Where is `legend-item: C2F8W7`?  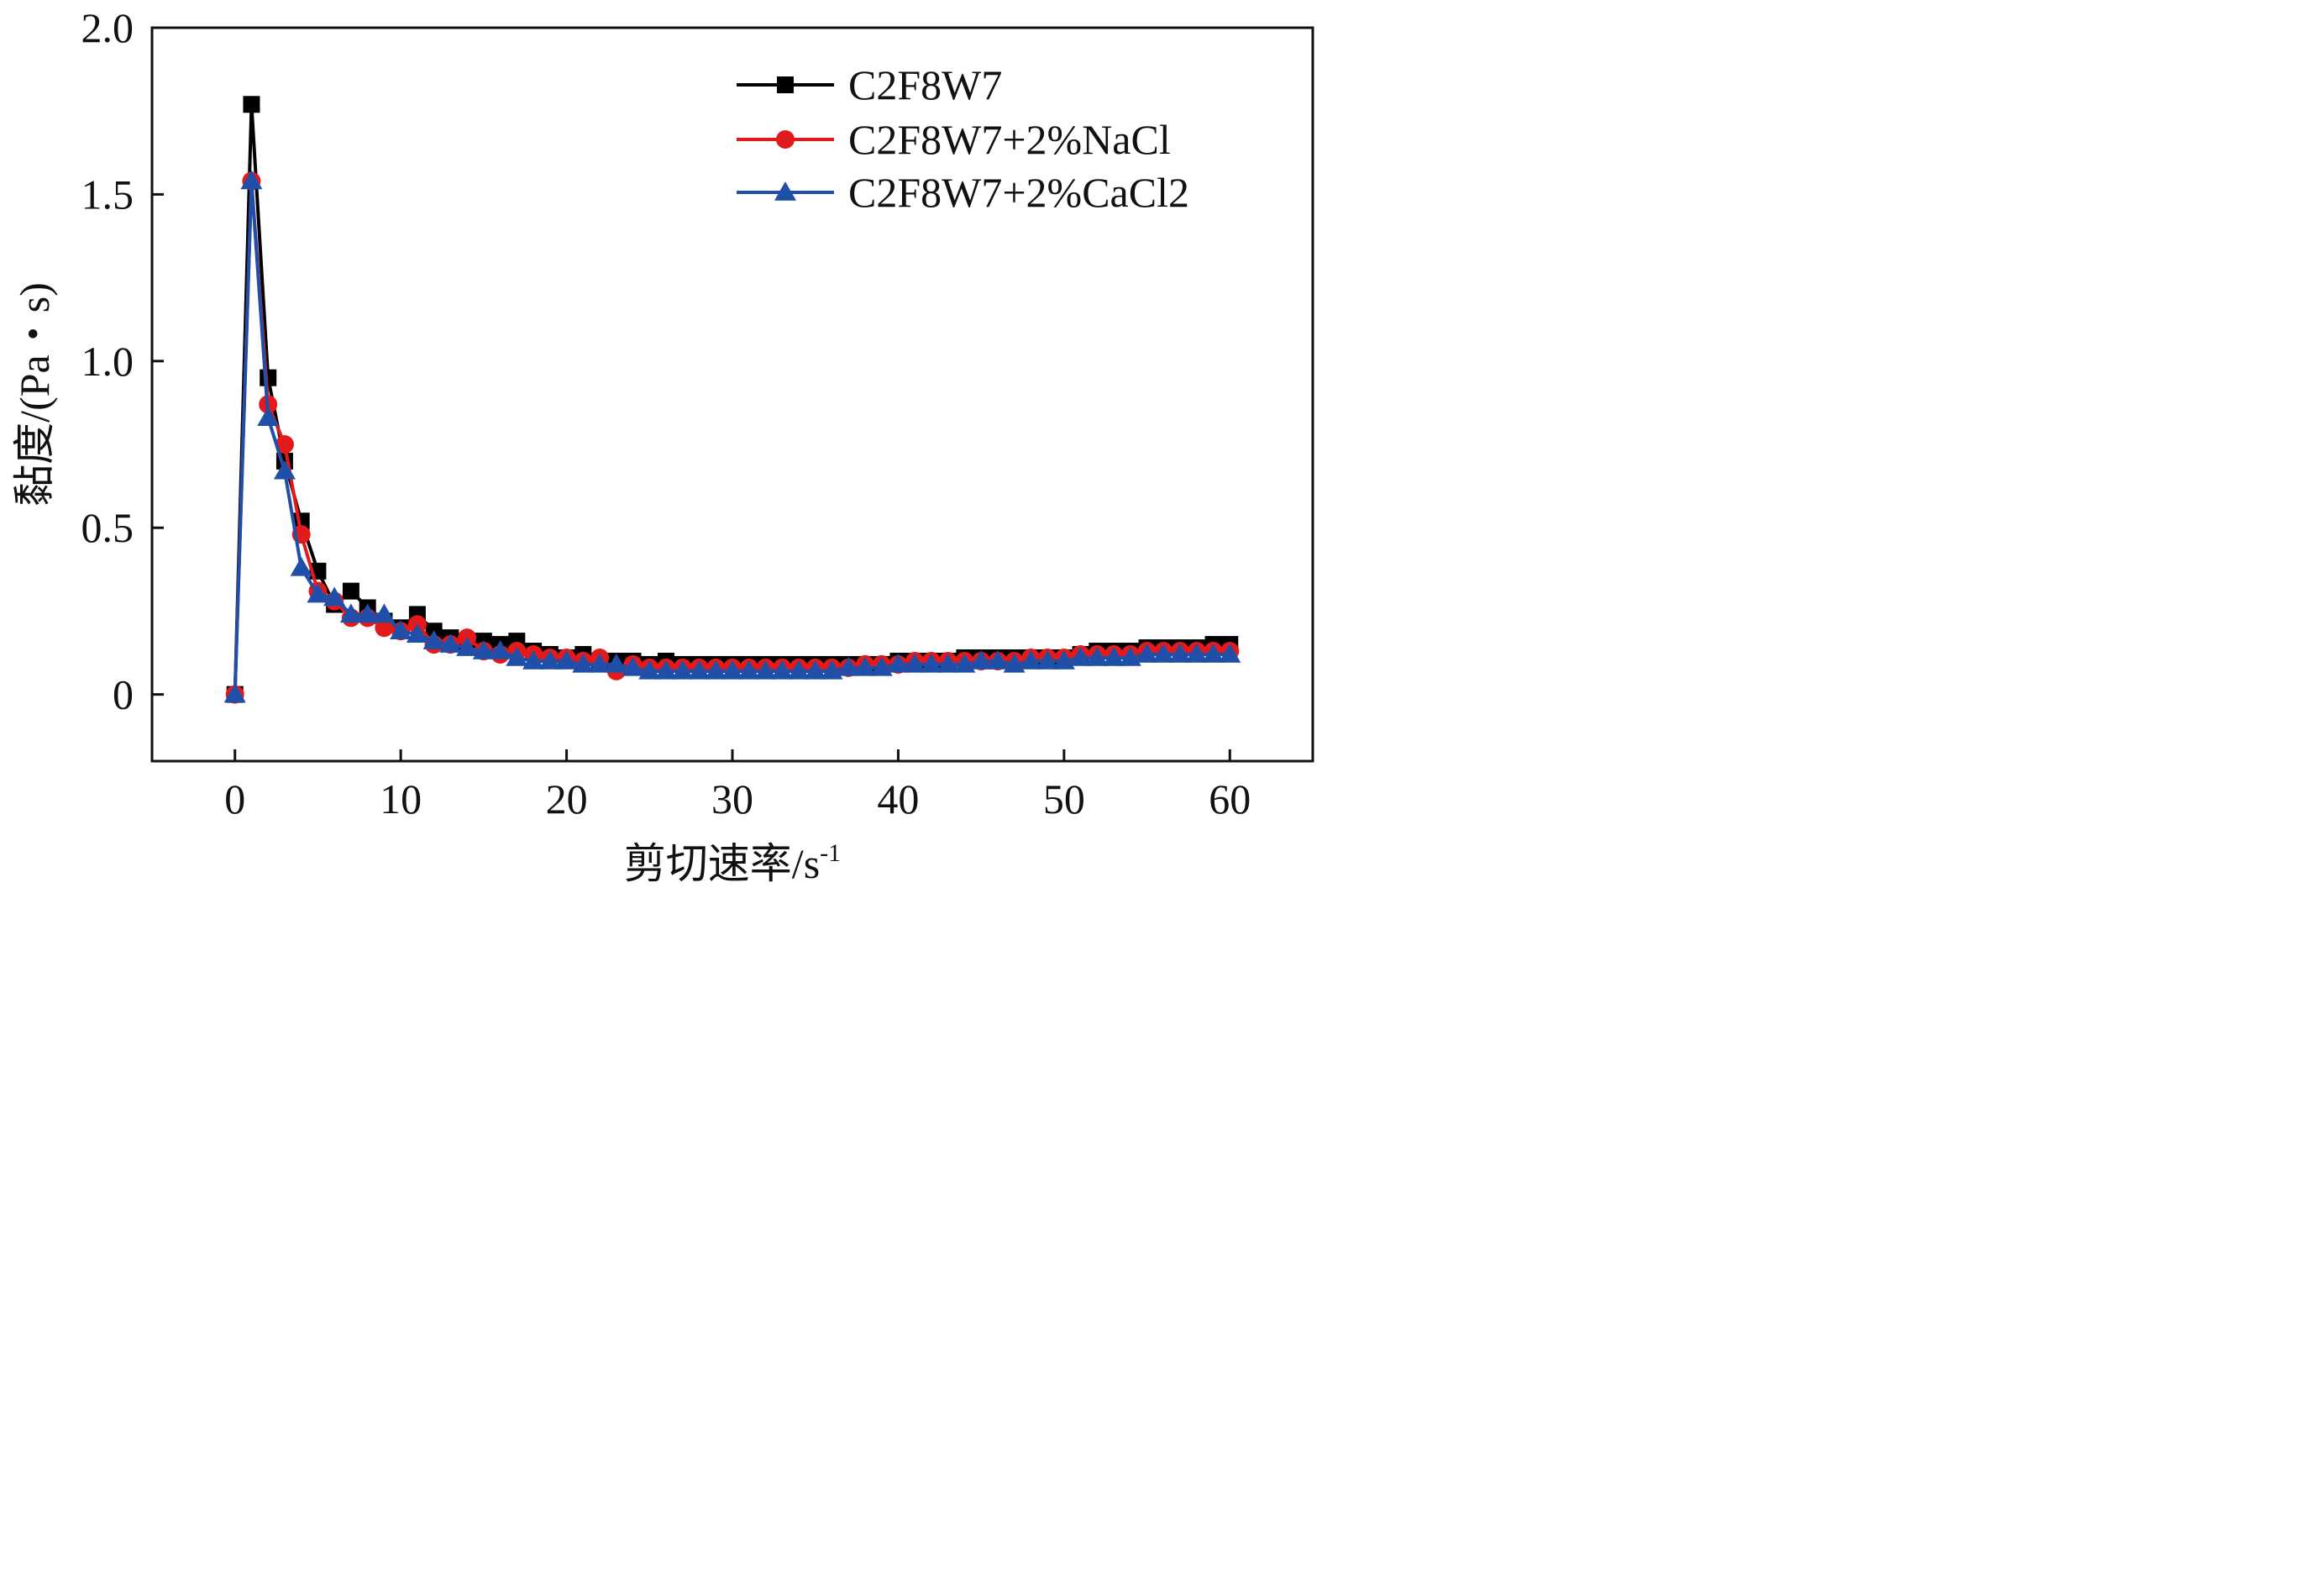 legend-item: C2F8W7 is located at coordinates (869, 84).